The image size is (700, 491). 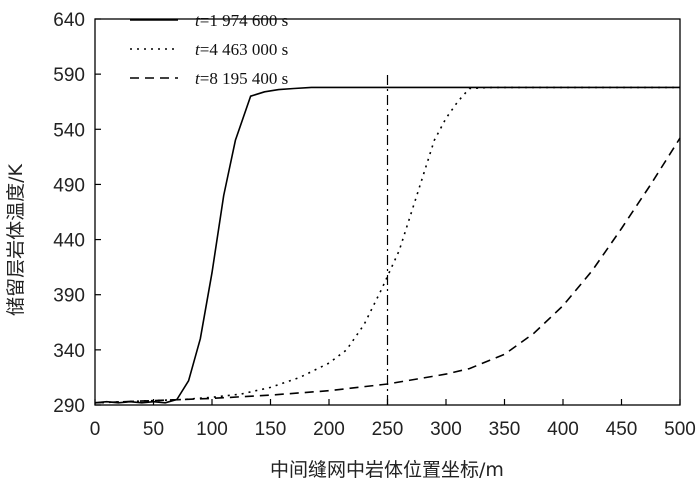 I want to click on x-tick-label: 100, so click(x=212, y=429).